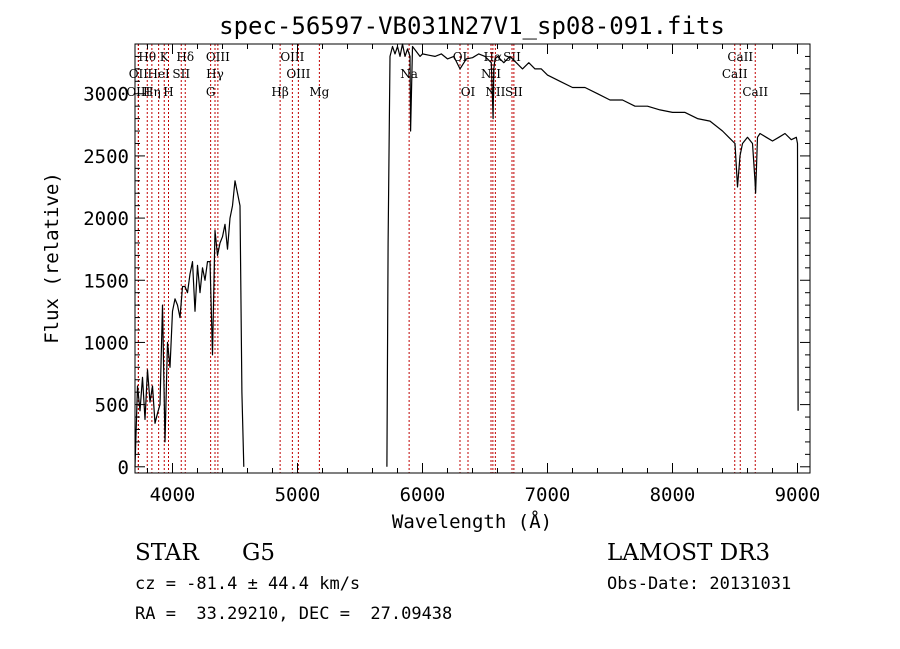 This screenshot has height=649, width=900. I want to click on x-tick-label-7000: 7000, so click(548, 495).